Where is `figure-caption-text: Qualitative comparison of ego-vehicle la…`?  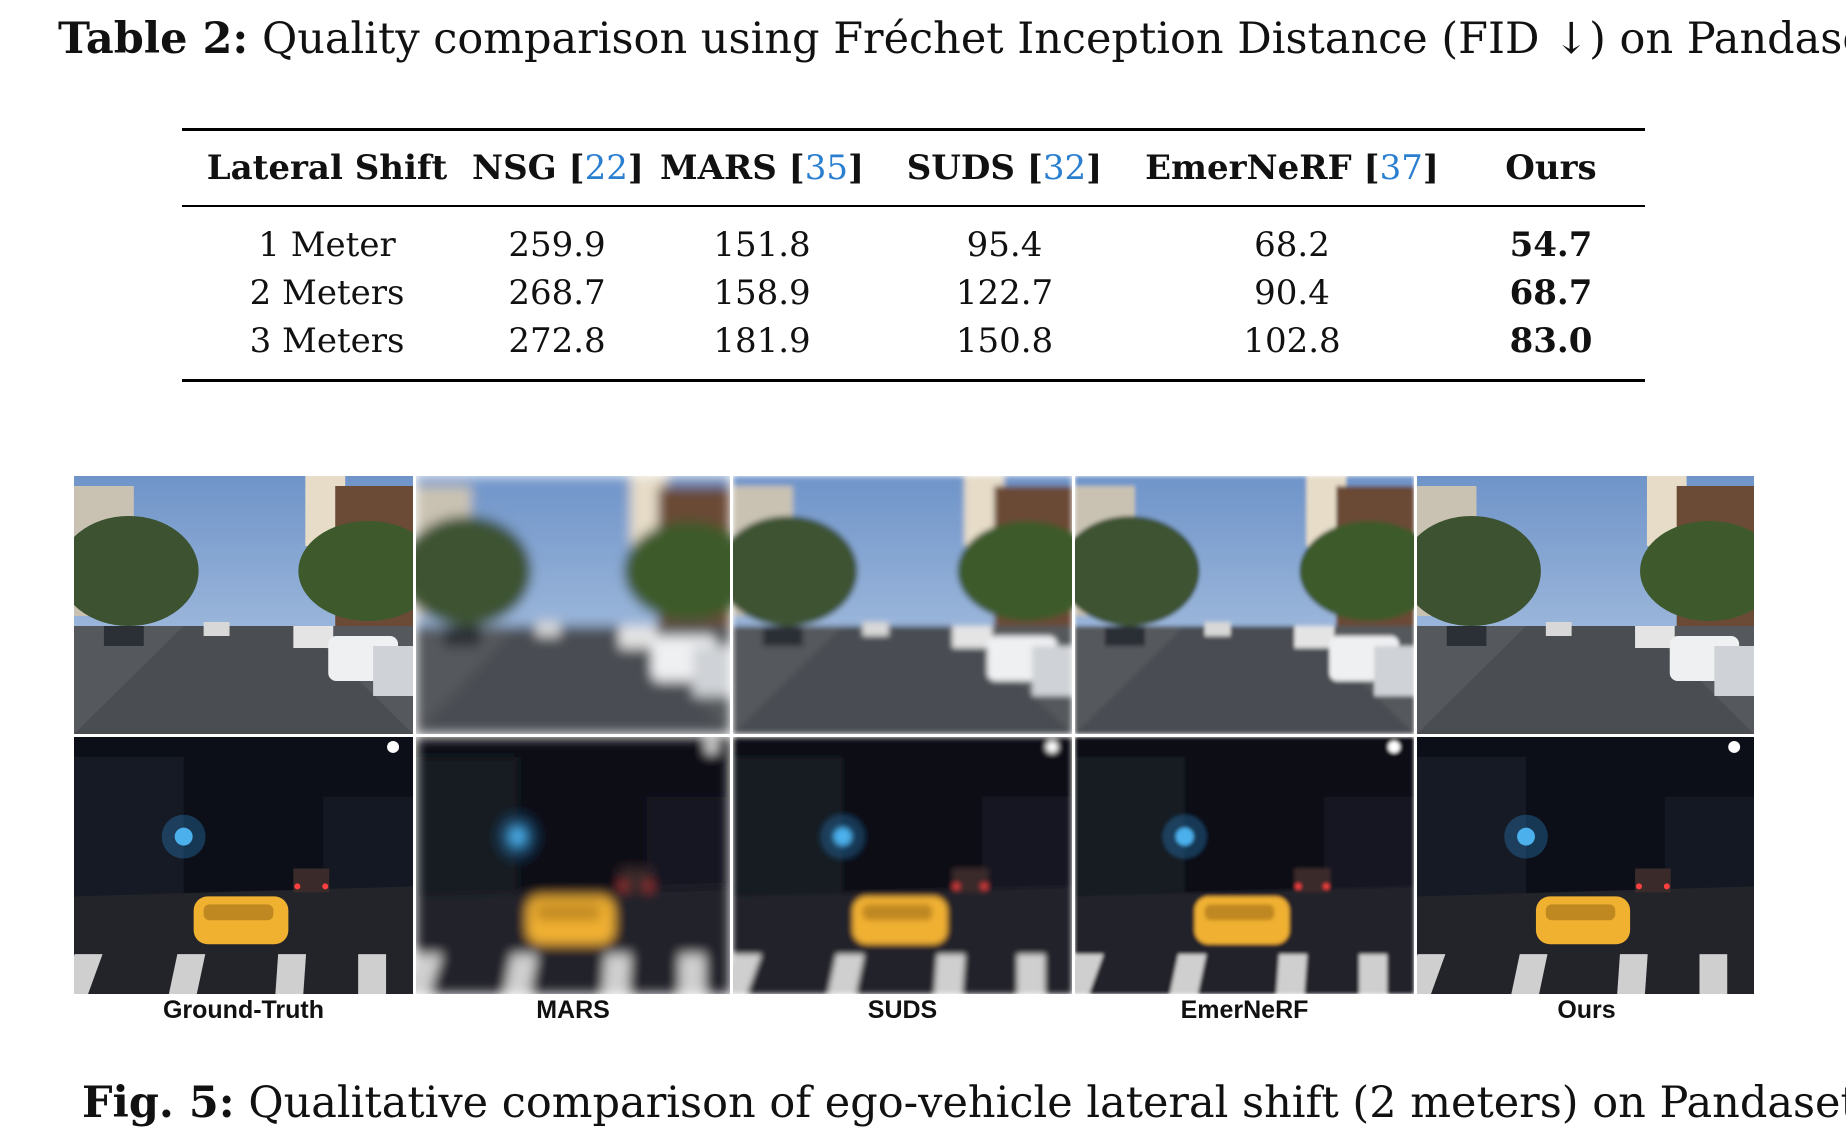
figure-caption-text: Qualitative comparison of ego-vehicle la… is located at coordinates (1040, 1103).